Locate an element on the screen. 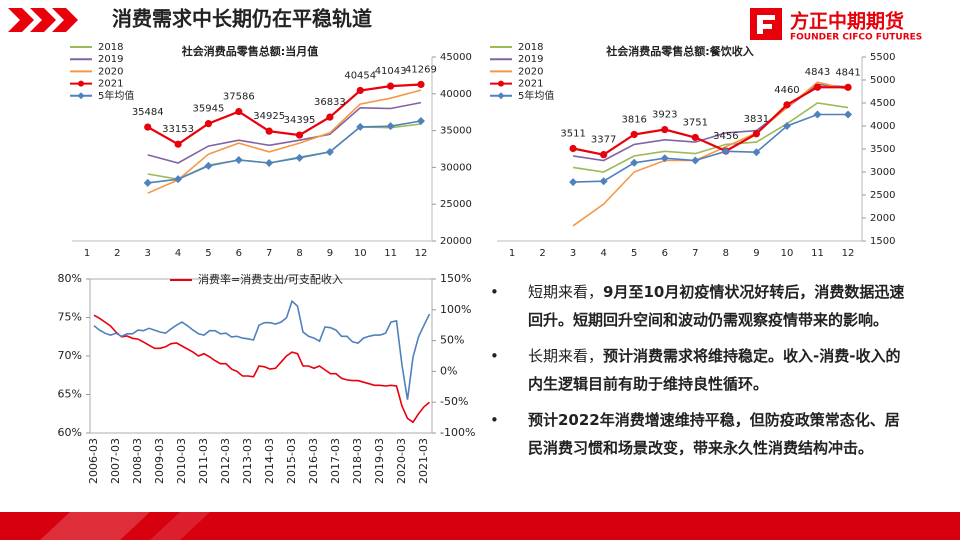 The image size is (960, 540). data-label: 35484 is located at coordinates (148, 112).